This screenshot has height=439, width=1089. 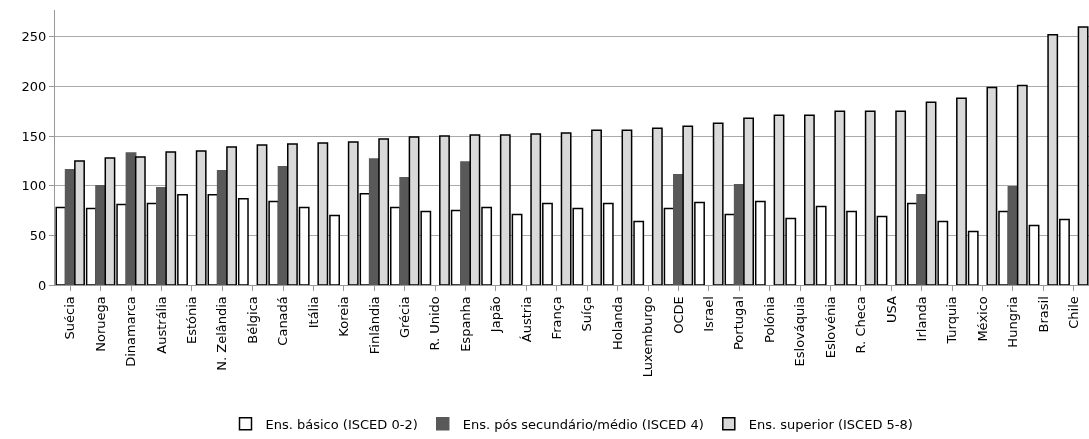 I want to click on x-tick-label: França, so click(x=557, y=318).